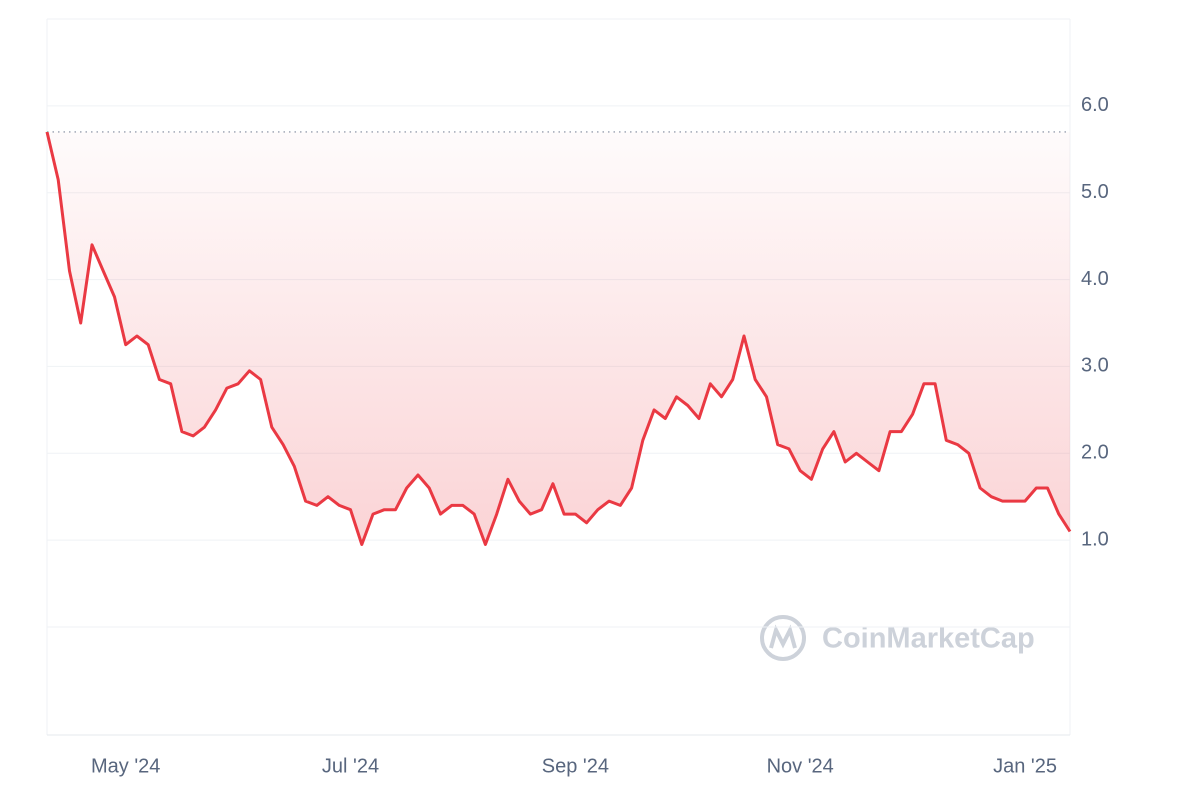 The width and height of the screenshot is (1200, 800). Describe the element at coordinates (928, 639) in the screenshot. I see `watermark: CoinMarketCap` at that location.